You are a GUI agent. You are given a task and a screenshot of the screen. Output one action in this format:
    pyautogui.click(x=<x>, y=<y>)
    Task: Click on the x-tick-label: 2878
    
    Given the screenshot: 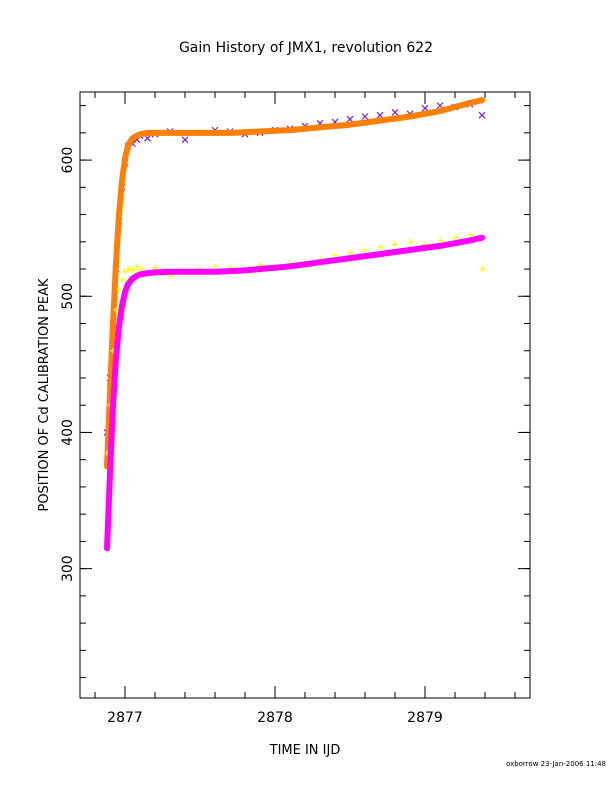 What is the action you would take?
    pyautogui.click(x=275, y=718)
    